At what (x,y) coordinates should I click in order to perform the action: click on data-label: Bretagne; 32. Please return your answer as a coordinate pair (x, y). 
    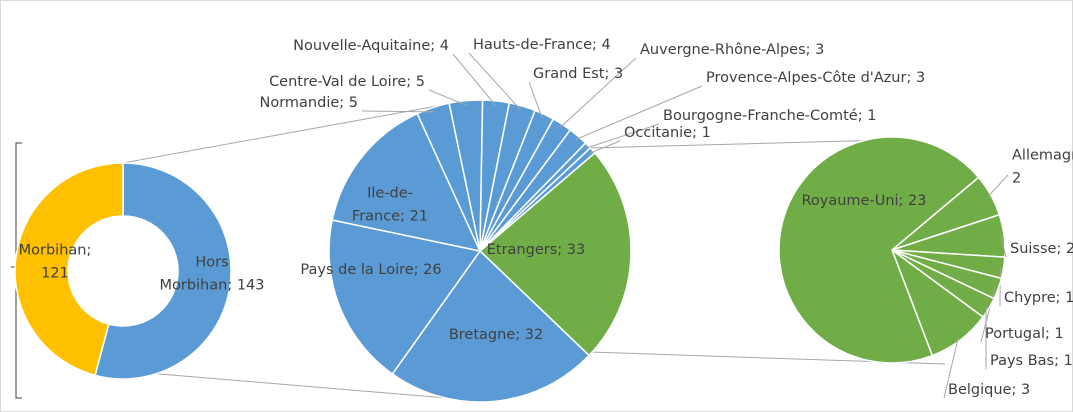
    Looking at the image, I should click on (496, 335).